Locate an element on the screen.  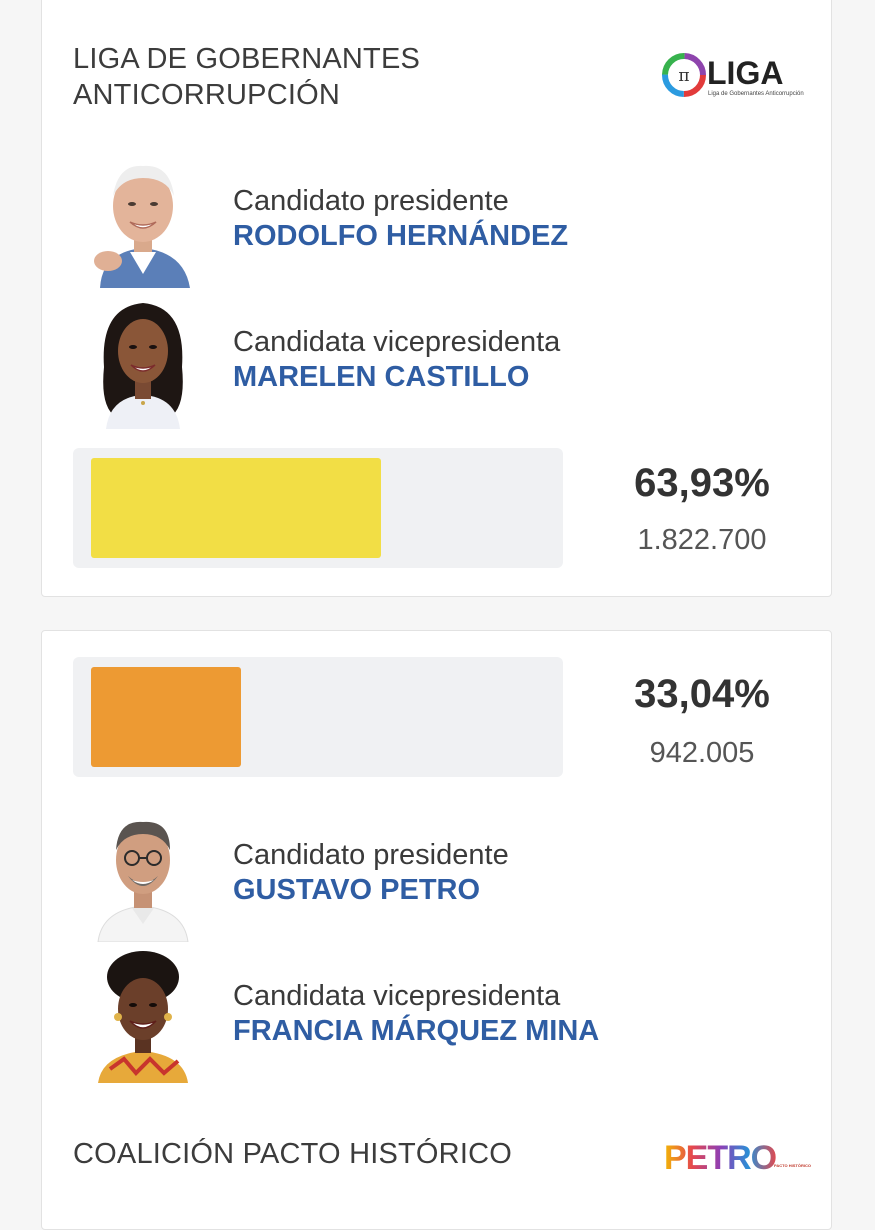
president-name: GUSTAVO PETRO is located at coordinates (357, 890).